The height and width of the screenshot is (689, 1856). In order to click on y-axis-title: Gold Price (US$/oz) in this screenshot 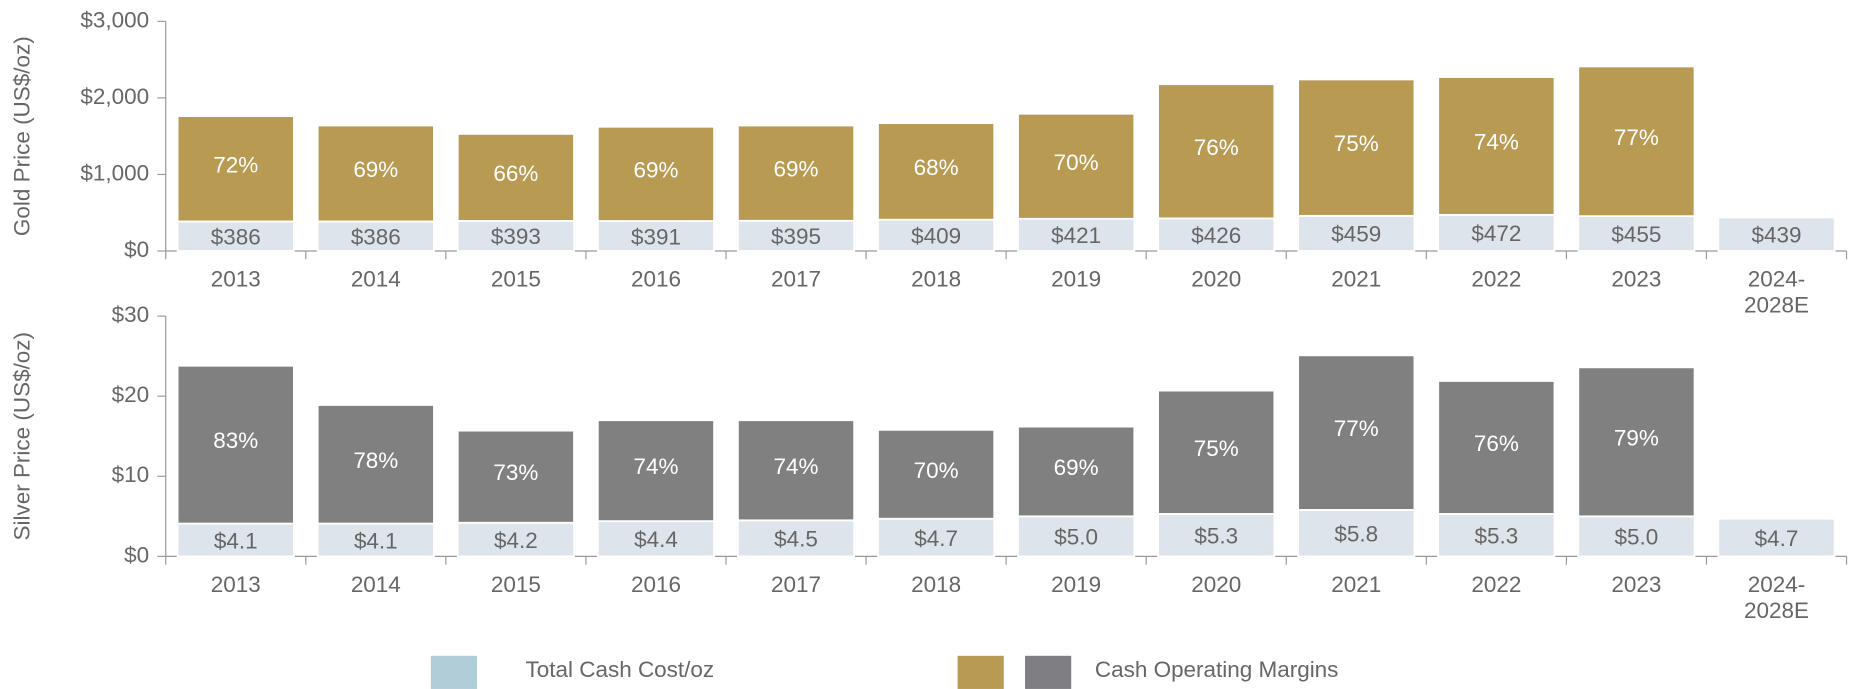, I will do `click(22, 136)`.